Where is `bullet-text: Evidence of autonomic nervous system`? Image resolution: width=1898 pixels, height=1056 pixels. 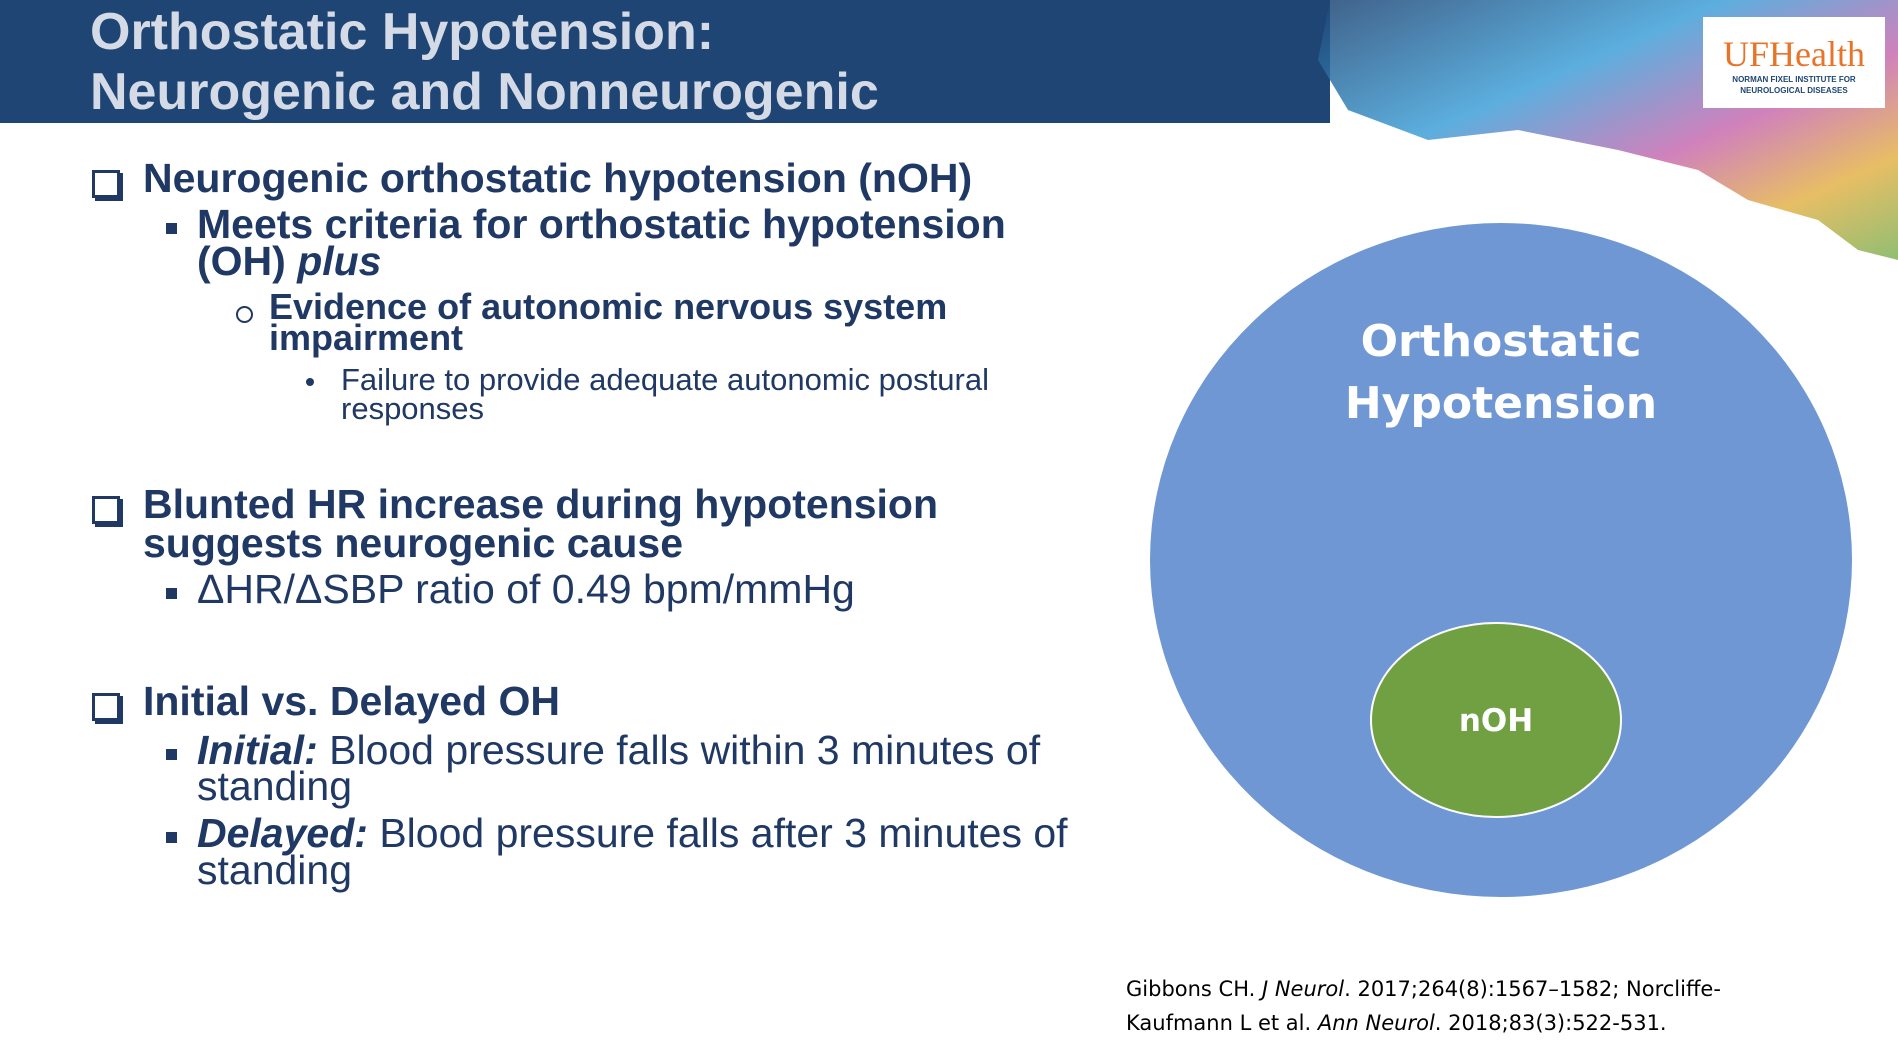 bullet-text: Evidence of autonomic nervous system is located at coordinates (608, 307).